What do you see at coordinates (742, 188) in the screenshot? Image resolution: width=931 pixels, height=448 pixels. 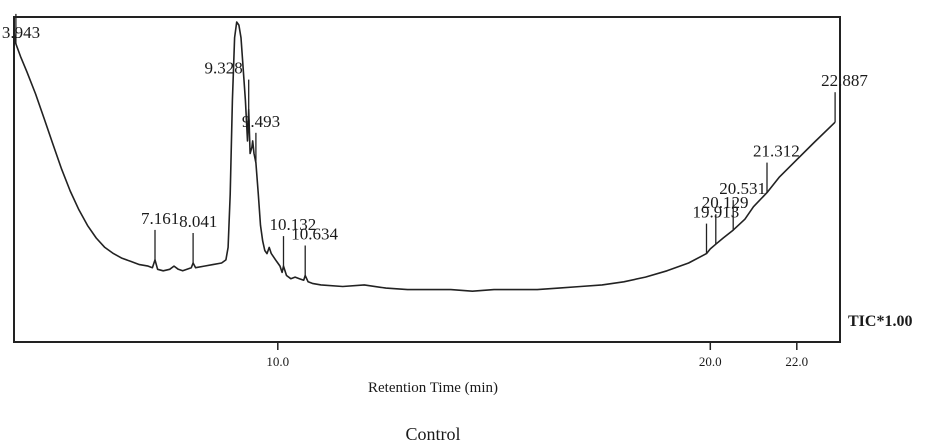 I see `peak-label-9: 20.531` at bounding box center [742, 188].